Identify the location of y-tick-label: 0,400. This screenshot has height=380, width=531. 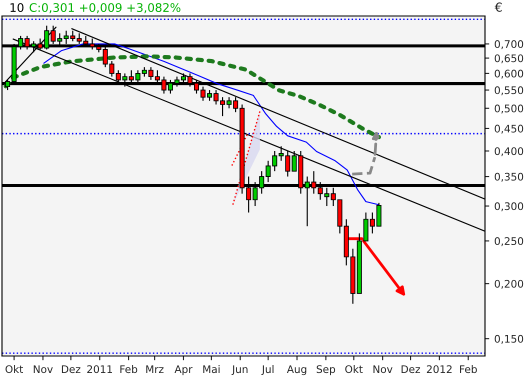
(509, 151).